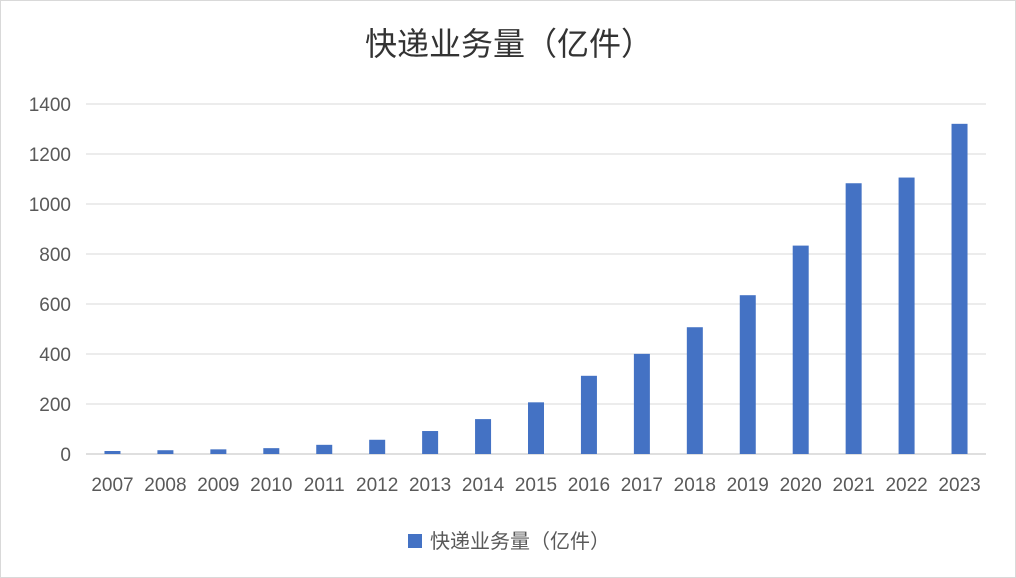 The image size is (1016, 578). What do you see at coordinates (55, 405) in the screenshot?
I see `y-tick-label: 200` at bounding box center [55, 405].